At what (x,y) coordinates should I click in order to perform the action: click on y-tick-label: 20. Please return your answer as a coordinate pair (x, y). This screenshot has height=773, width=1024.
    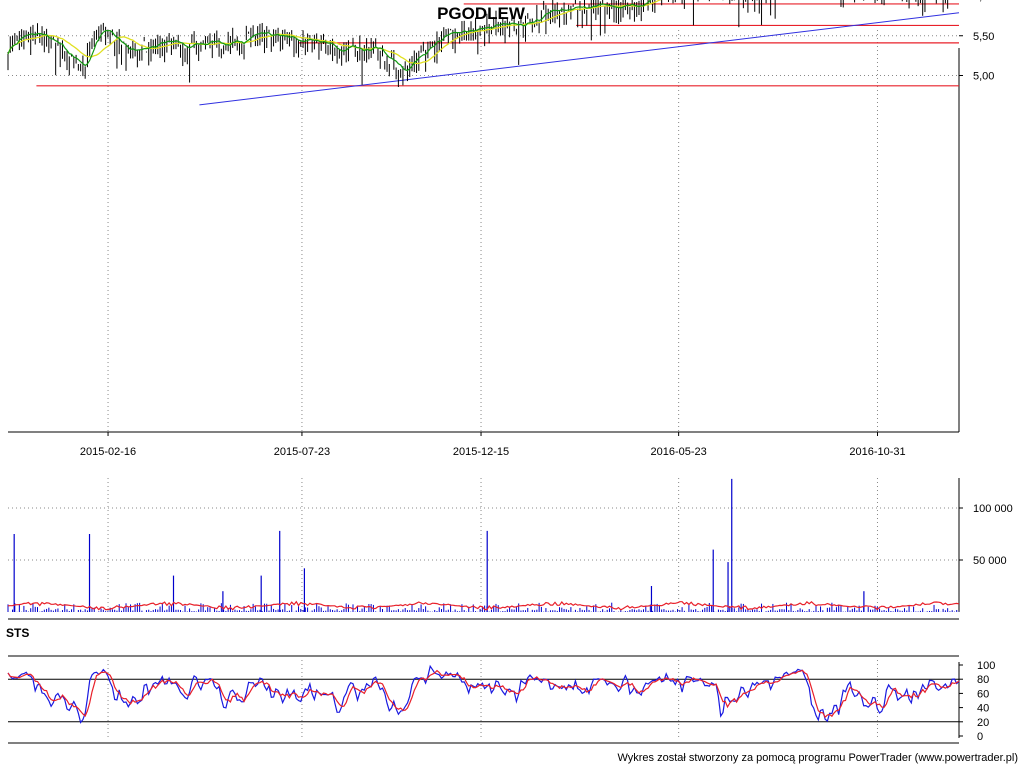
    Looking at the image, I should click on (983, 723).